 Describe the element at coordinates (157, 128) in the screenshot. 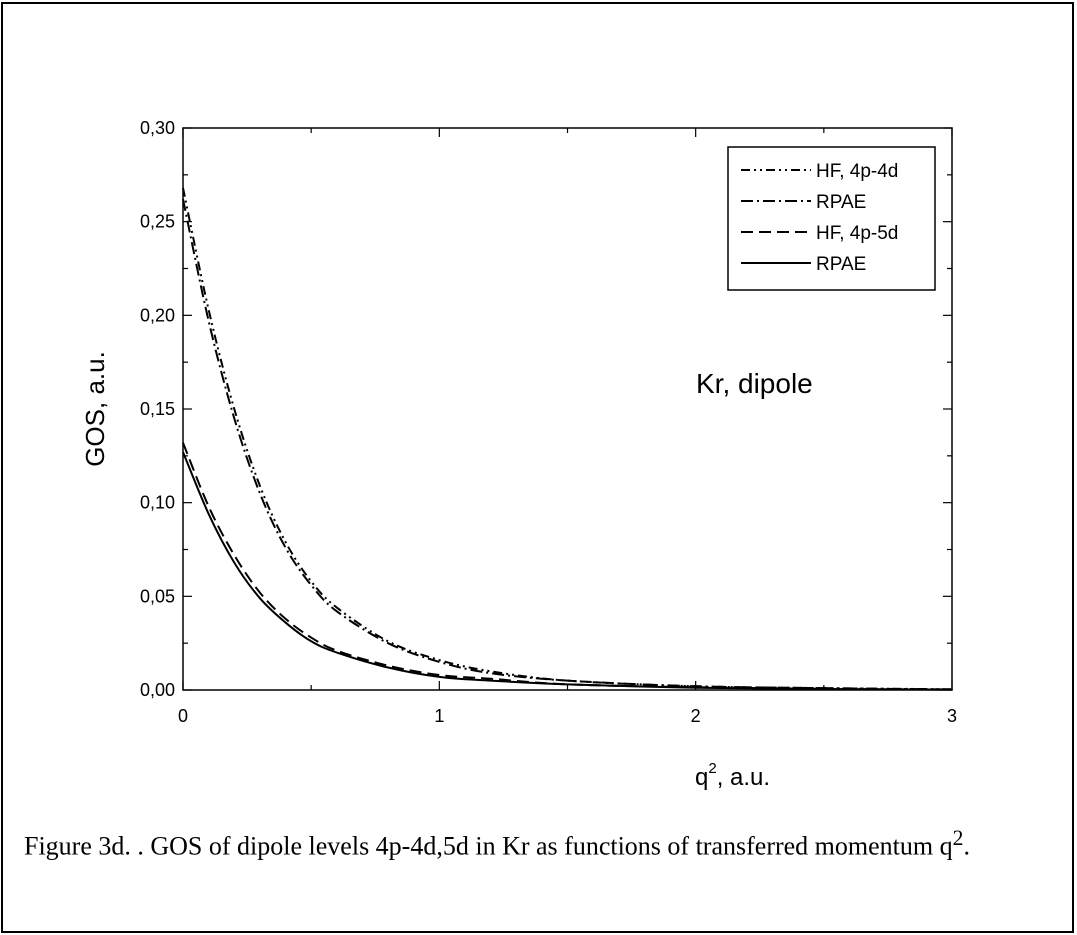

I see `y-tick-label: 0,30` at that location.